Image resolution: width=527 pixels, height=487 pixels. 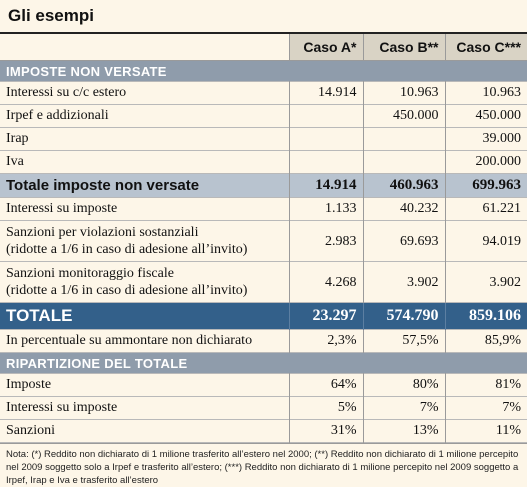 I want to click on row-label: Interessi su c/c estero, so click(x=66, y=92).